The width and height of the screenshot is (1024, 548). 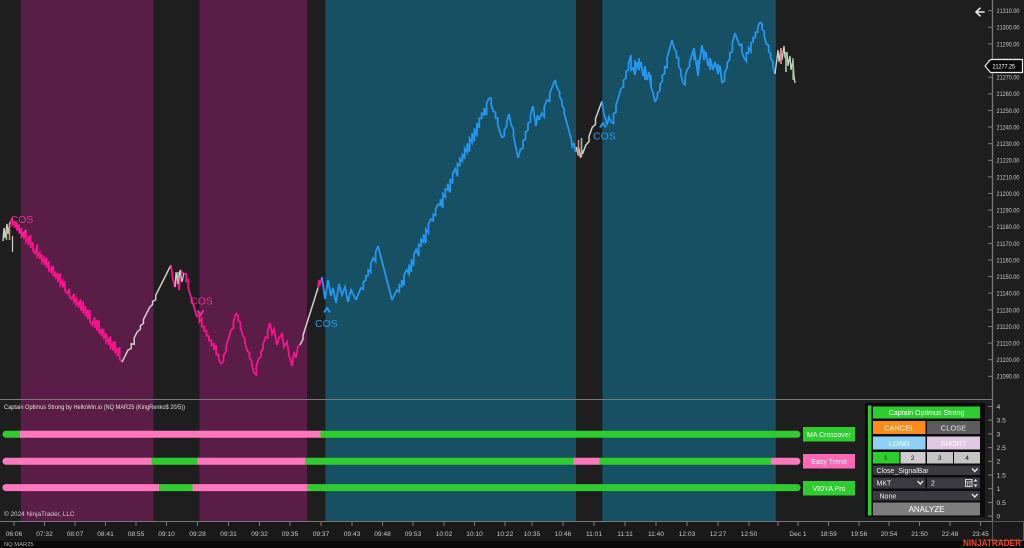 What do you see at coordinates (1008, 177) in the screenshot?
I see `svg-text: 21210.00` at bounding box center [1008, 177].